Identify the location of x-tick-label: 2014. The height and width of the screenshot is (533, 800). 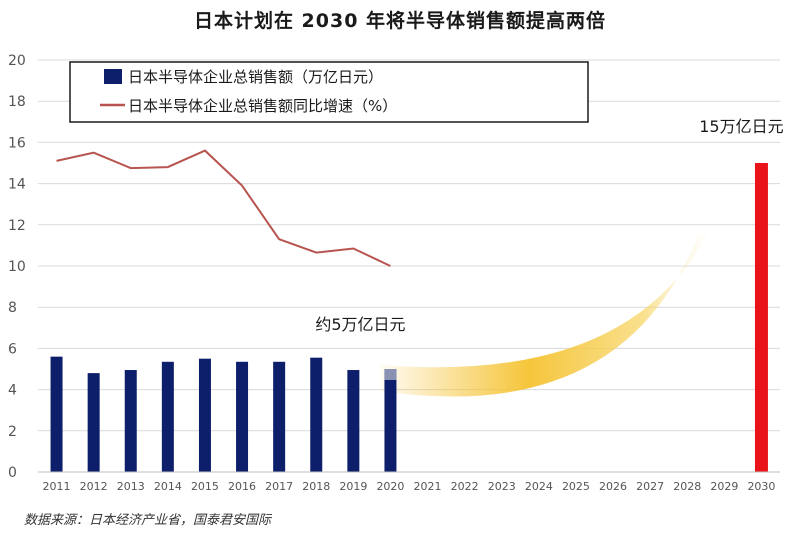
(168, 486).